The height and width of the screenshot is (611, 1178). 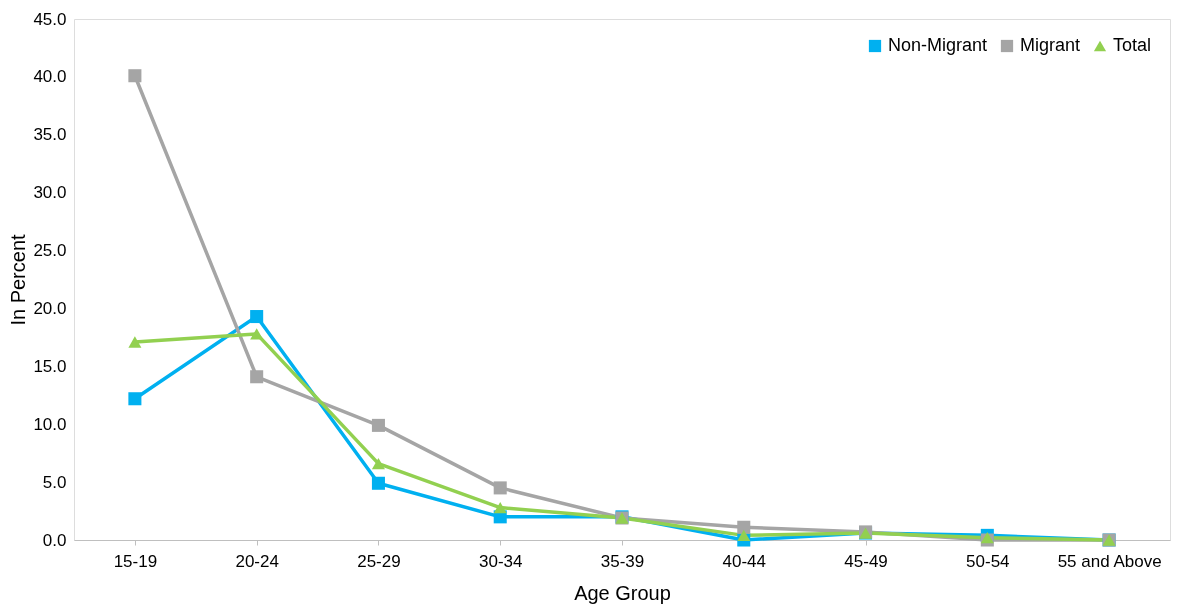 What do you see at coordinates (50, 135) in the screenshot?
I see `y-tick-label: 35.0` at bounding box center [50, 135].